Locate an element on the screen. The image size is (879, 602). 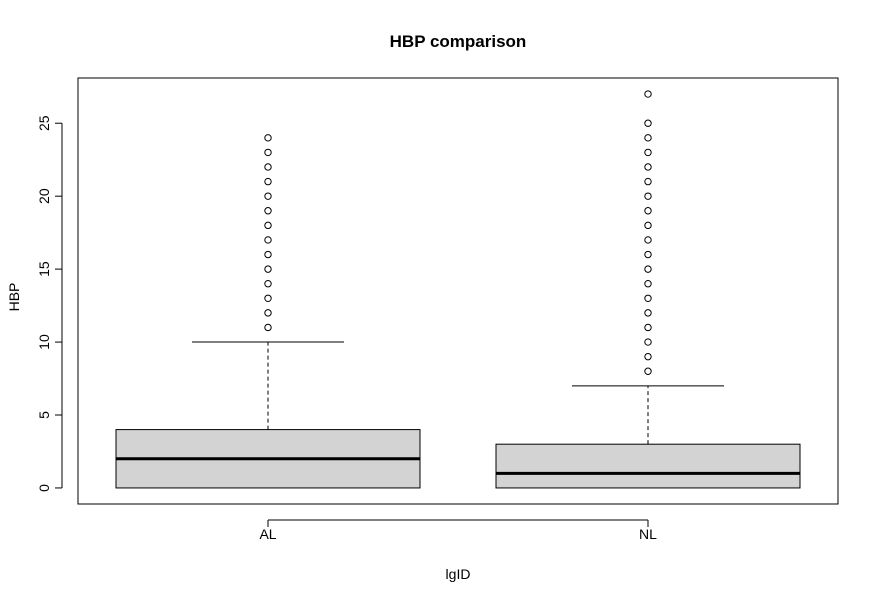
y-axis-label: HBP is located at coordinates (14, 297).